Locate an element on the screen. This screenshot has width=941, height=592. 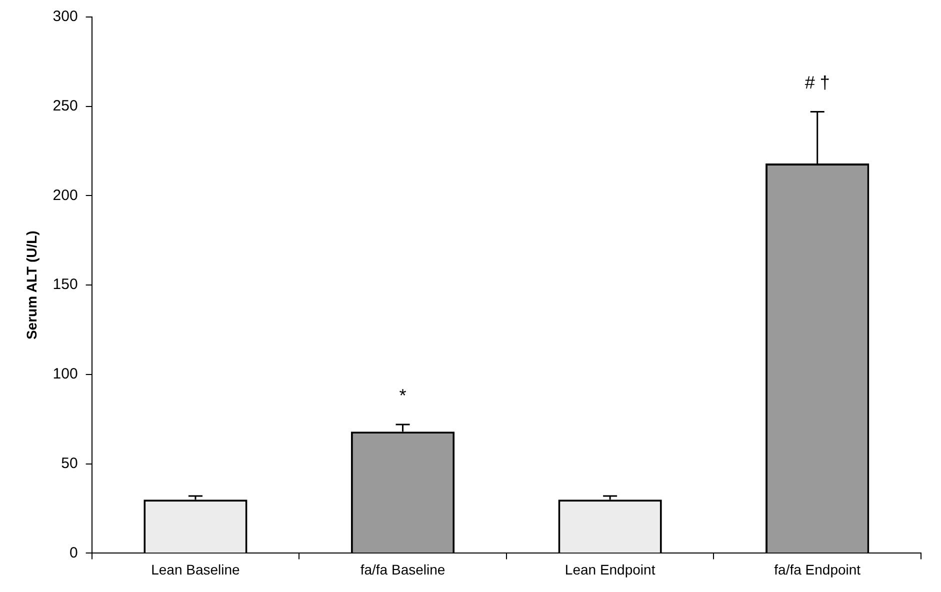
y-axis-title: Serum ALT (U/L) is located at coordinates (31, 285).